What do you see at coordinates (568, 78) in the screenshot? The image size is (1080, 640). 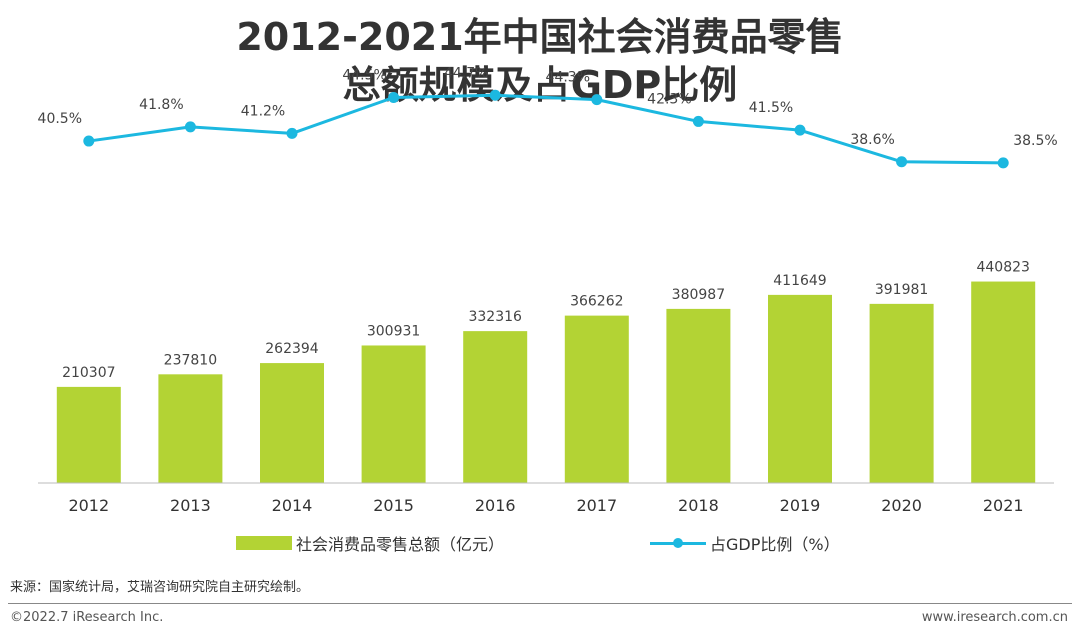 I see `gdp-ratio-label-2017: 44.3%` at bounding box center [568, 78].